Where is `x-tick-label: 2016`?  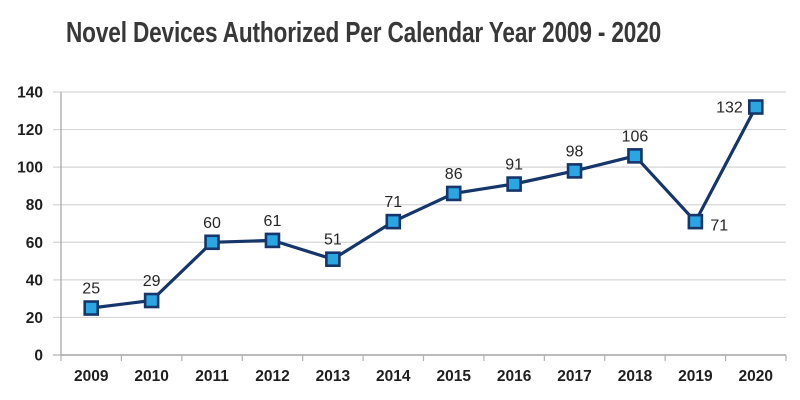
x-tick-label: 2016 is located at coordinates (514, 376).